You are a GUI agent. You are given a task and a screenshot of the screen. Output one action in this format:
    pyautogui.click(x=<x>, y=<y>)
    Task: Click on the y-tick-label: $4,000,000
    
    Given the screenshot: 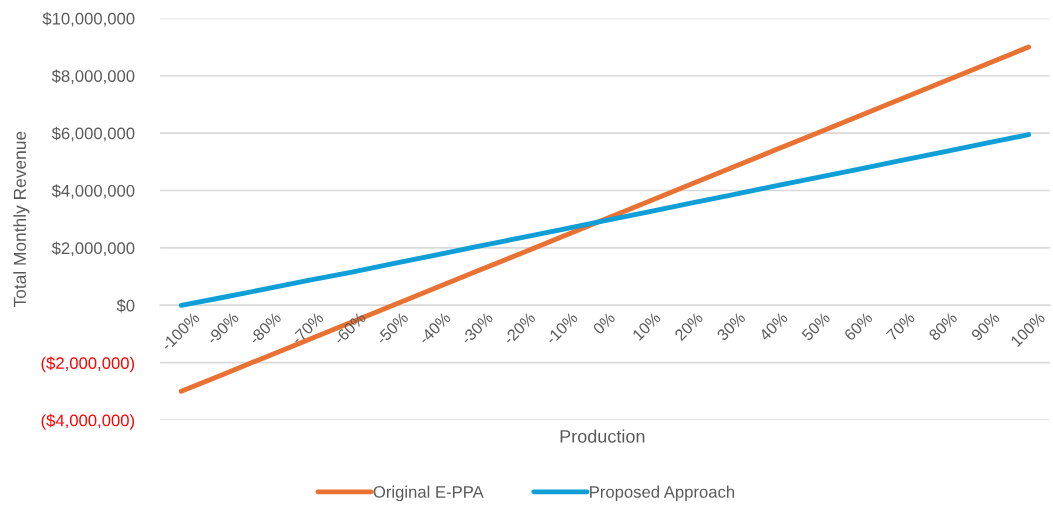 What is the action you would take?
    pyautogui.click(x=93, y=191)
    